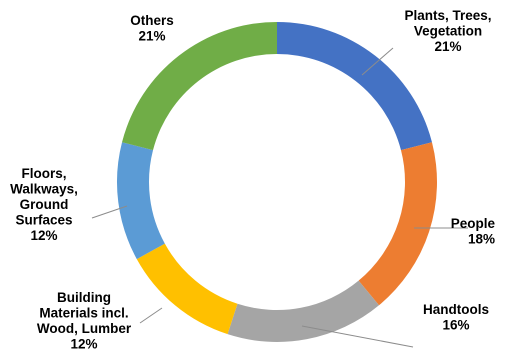 The height and width of the screenshot is (362, 522). I want to click on data-label-category: Vegetation, so click(448, 31).